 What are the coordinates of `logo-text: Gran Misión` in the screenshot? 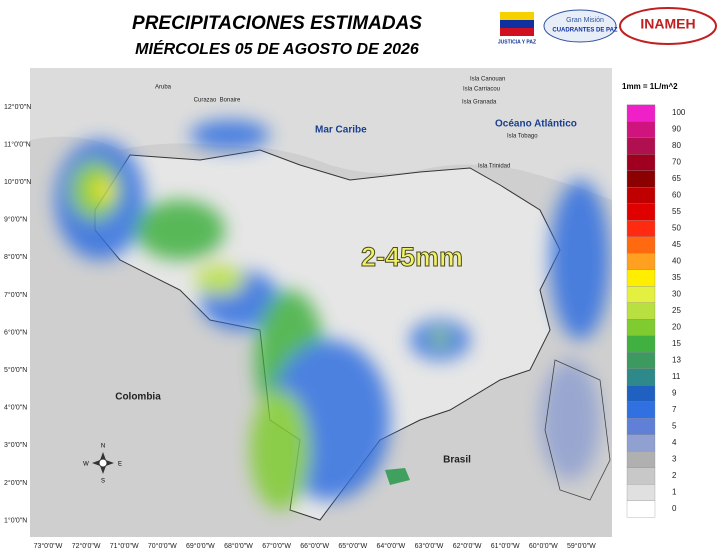 It's located at (585, 20).